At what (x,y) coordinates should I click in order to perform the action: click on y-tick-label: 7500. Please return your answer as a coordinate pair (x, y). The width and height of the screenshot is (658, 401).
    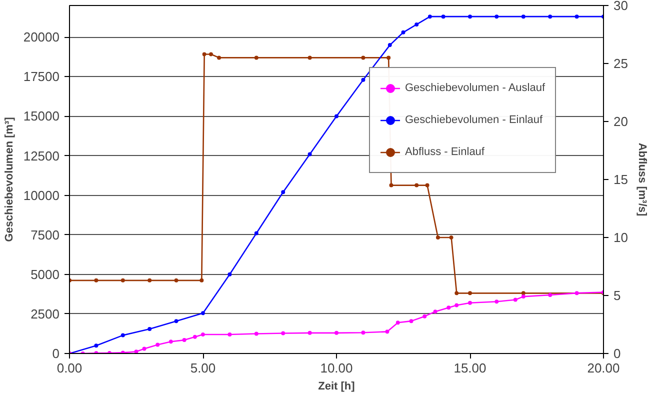
    Looking at the image, I should click on (45, 234).